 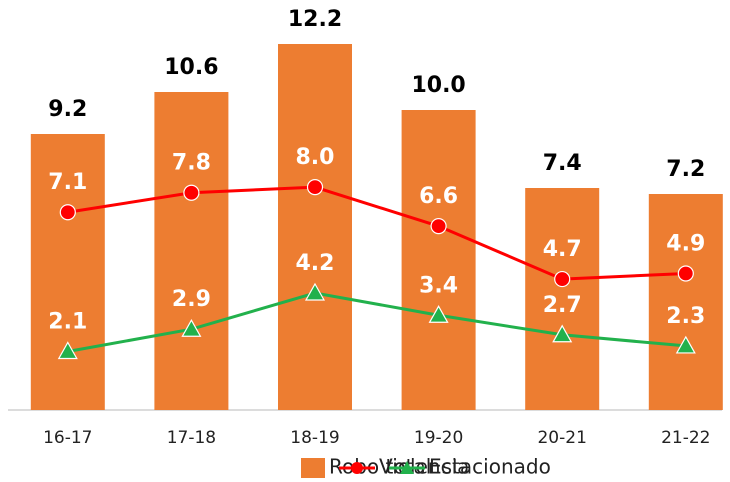 What do you see at coordinates (562, 305) in the screenshot?
I see `line-value-label: 2.7` at bounding box center [562, 305].